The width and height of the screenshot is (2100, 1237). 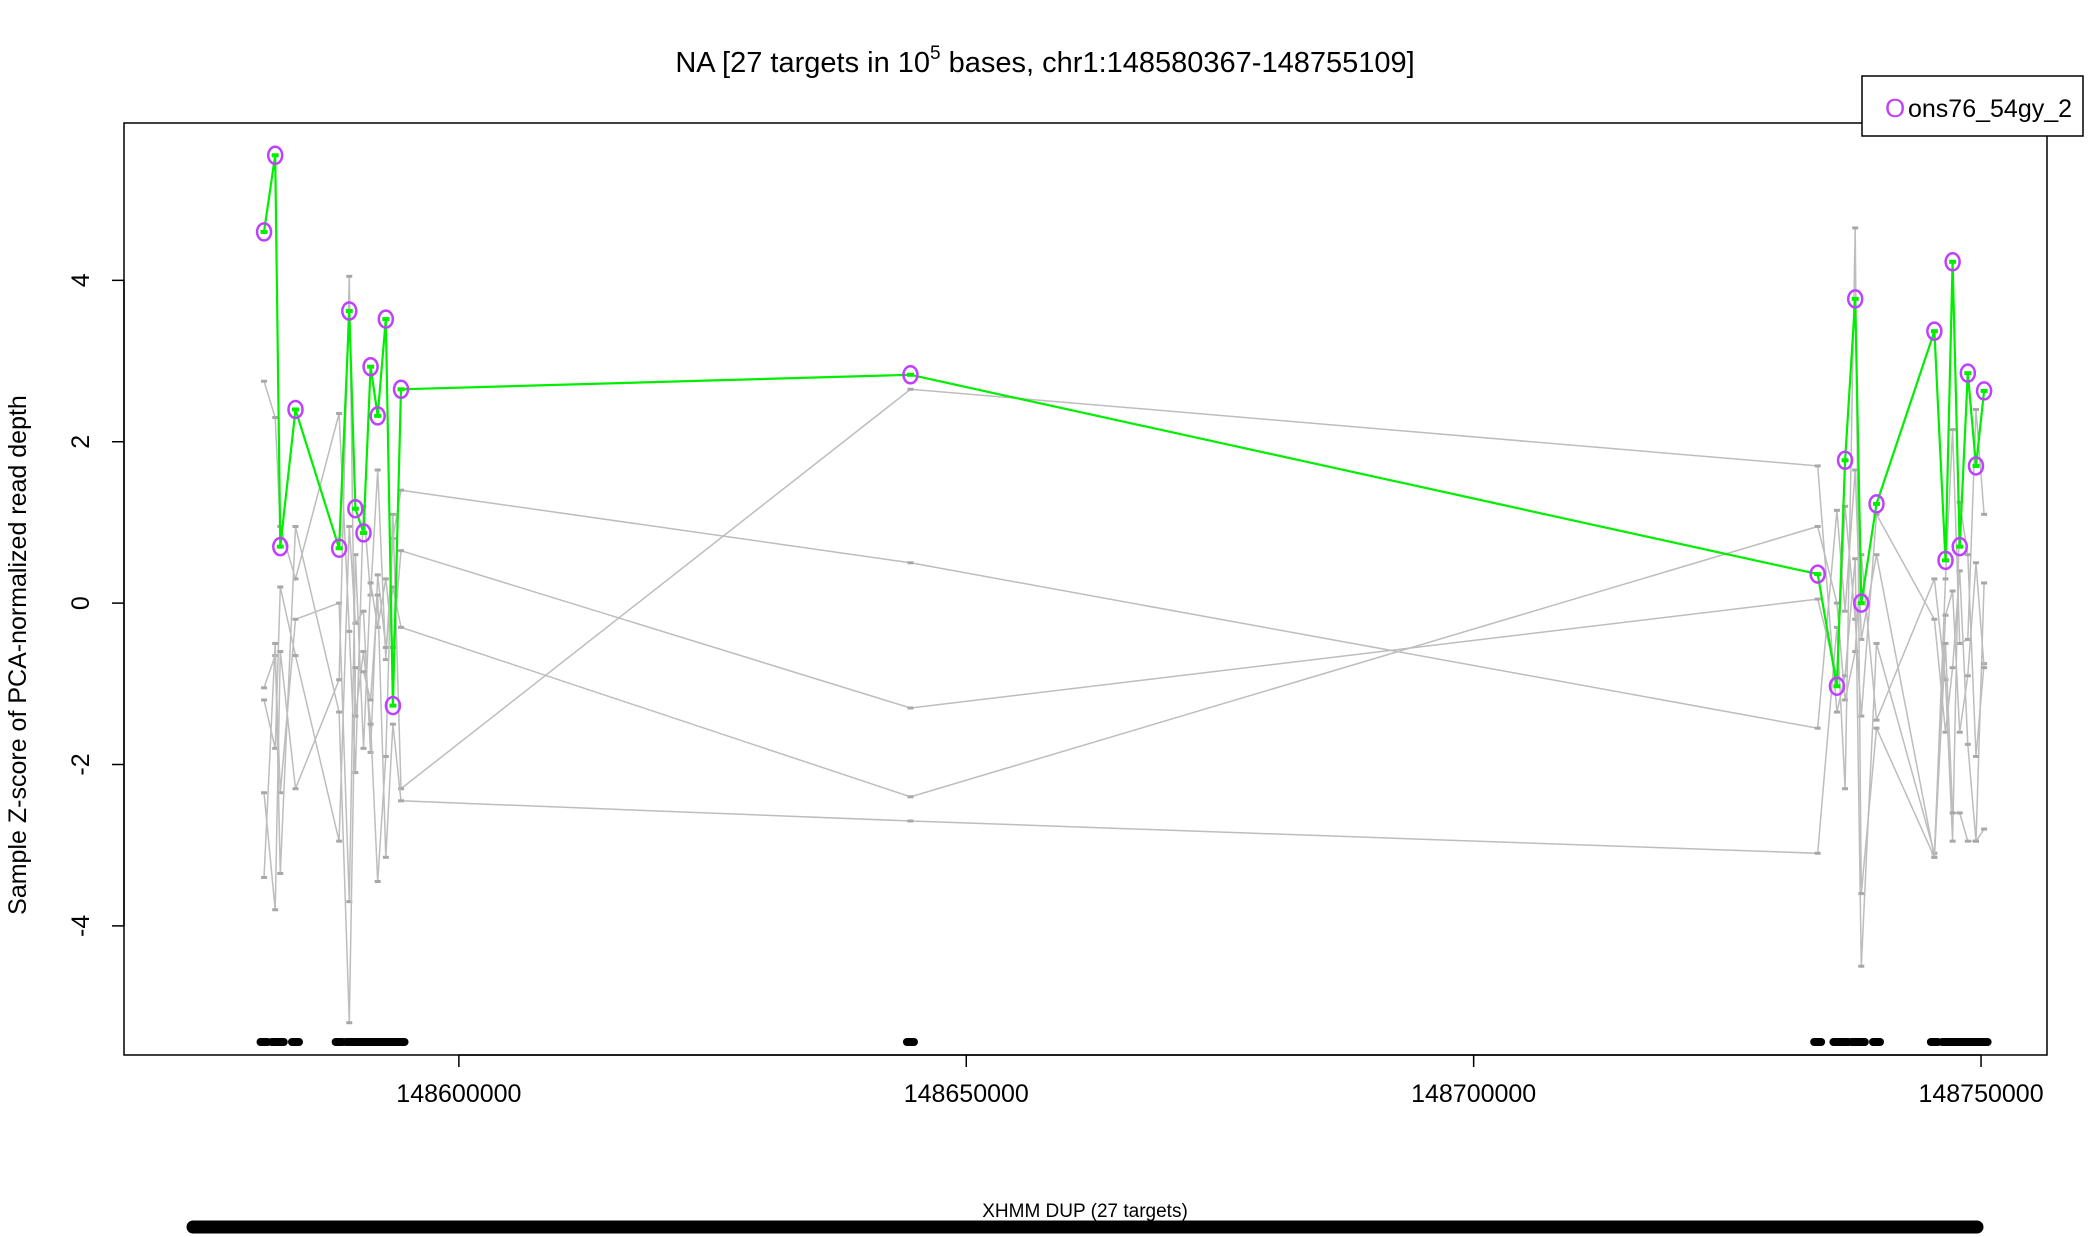 What do you see at coordinates (81, 280) in the screenshot?
I see `y-tick-label: 4` at bounding box center [81, 280].